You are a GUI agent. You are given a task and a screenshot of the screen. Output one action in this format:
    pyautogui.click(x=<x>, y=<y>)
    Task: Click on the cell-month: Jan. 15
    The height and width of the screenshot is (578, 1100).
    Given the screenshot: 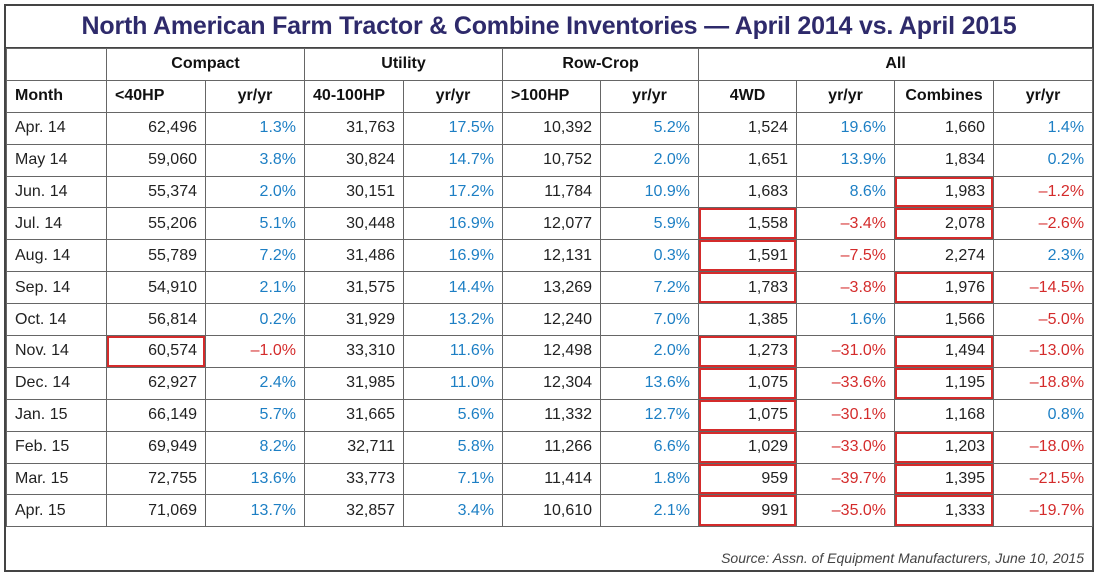 What is the action you would take?
    pyautogui.click(x=56, y=415)
    